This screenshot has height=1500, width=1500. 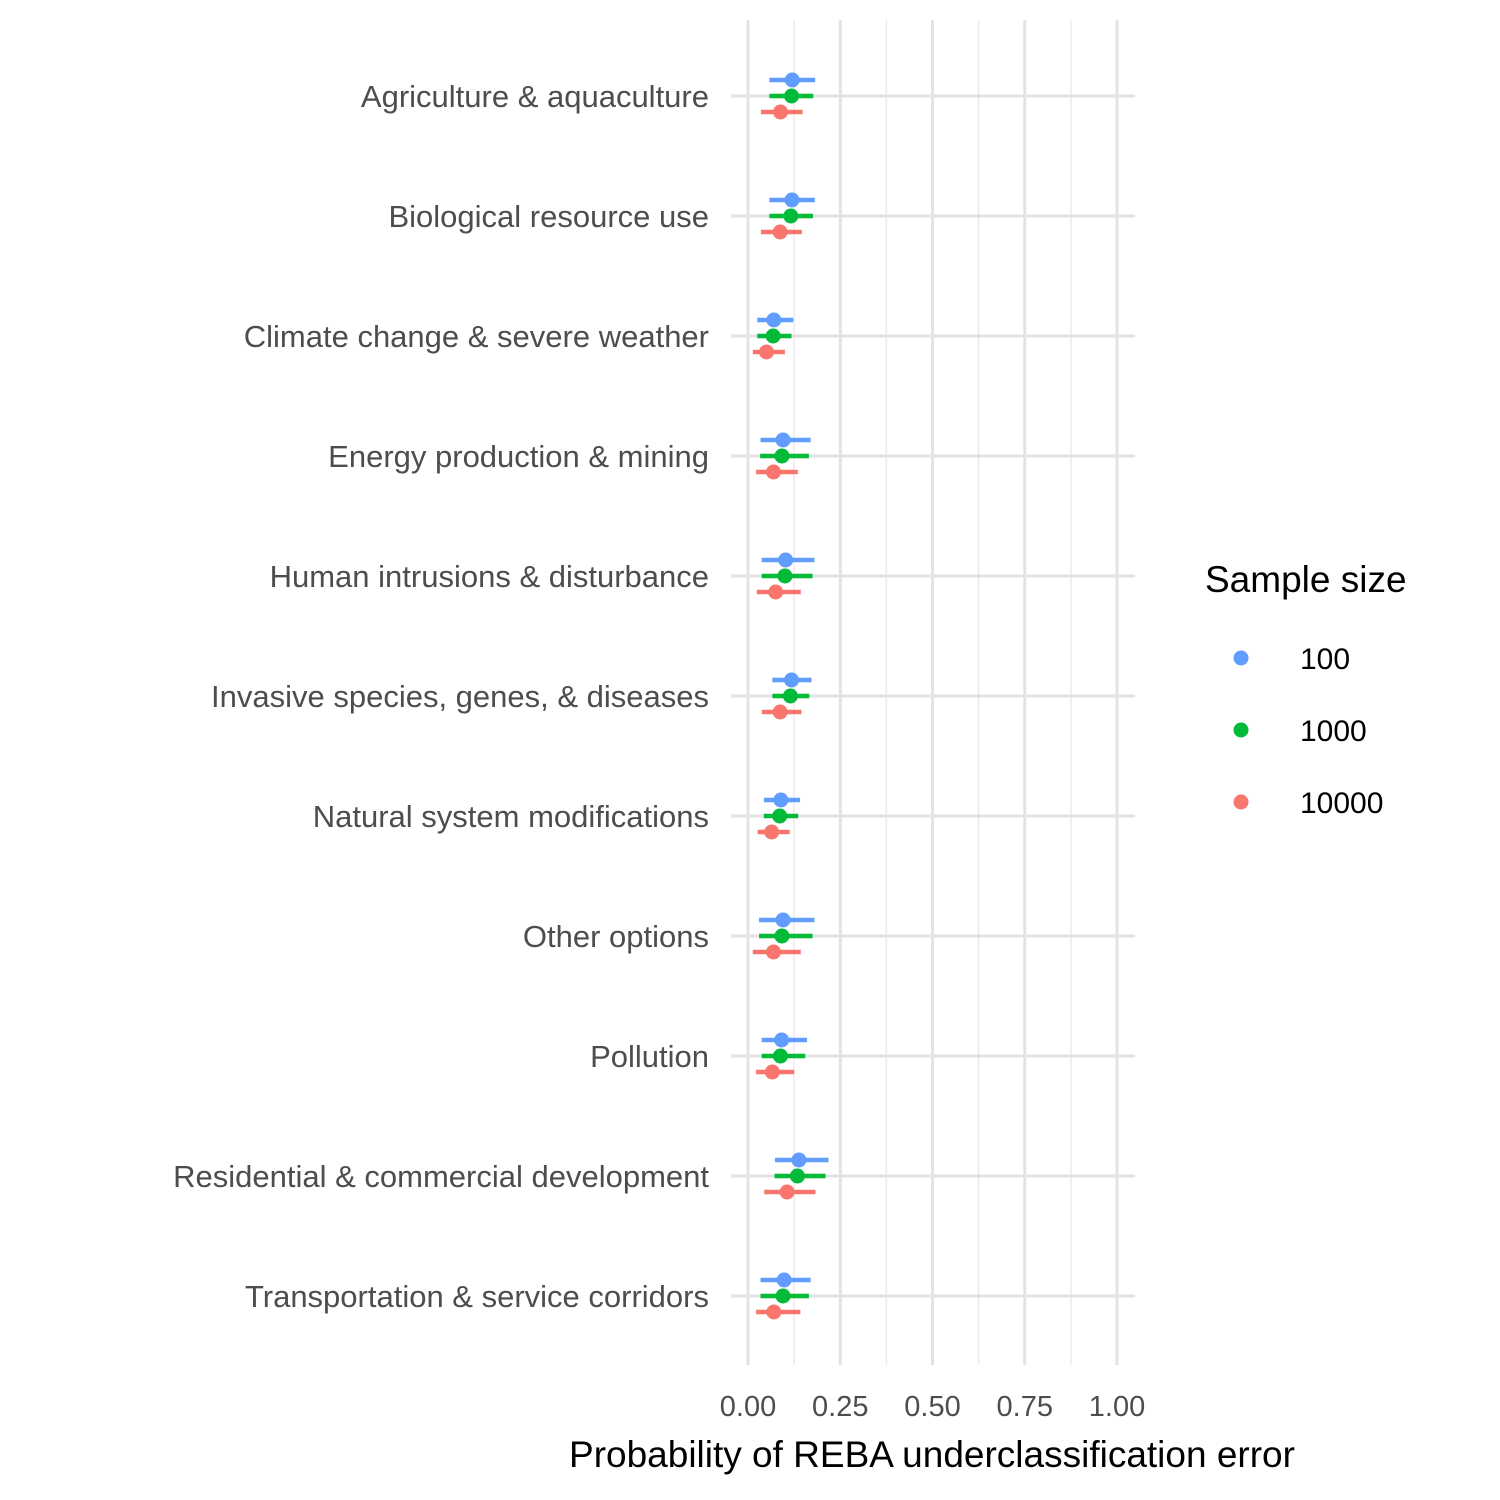 I want to click on category-label: Invasive species, genes, & diseases, so click(x=460, y=696).